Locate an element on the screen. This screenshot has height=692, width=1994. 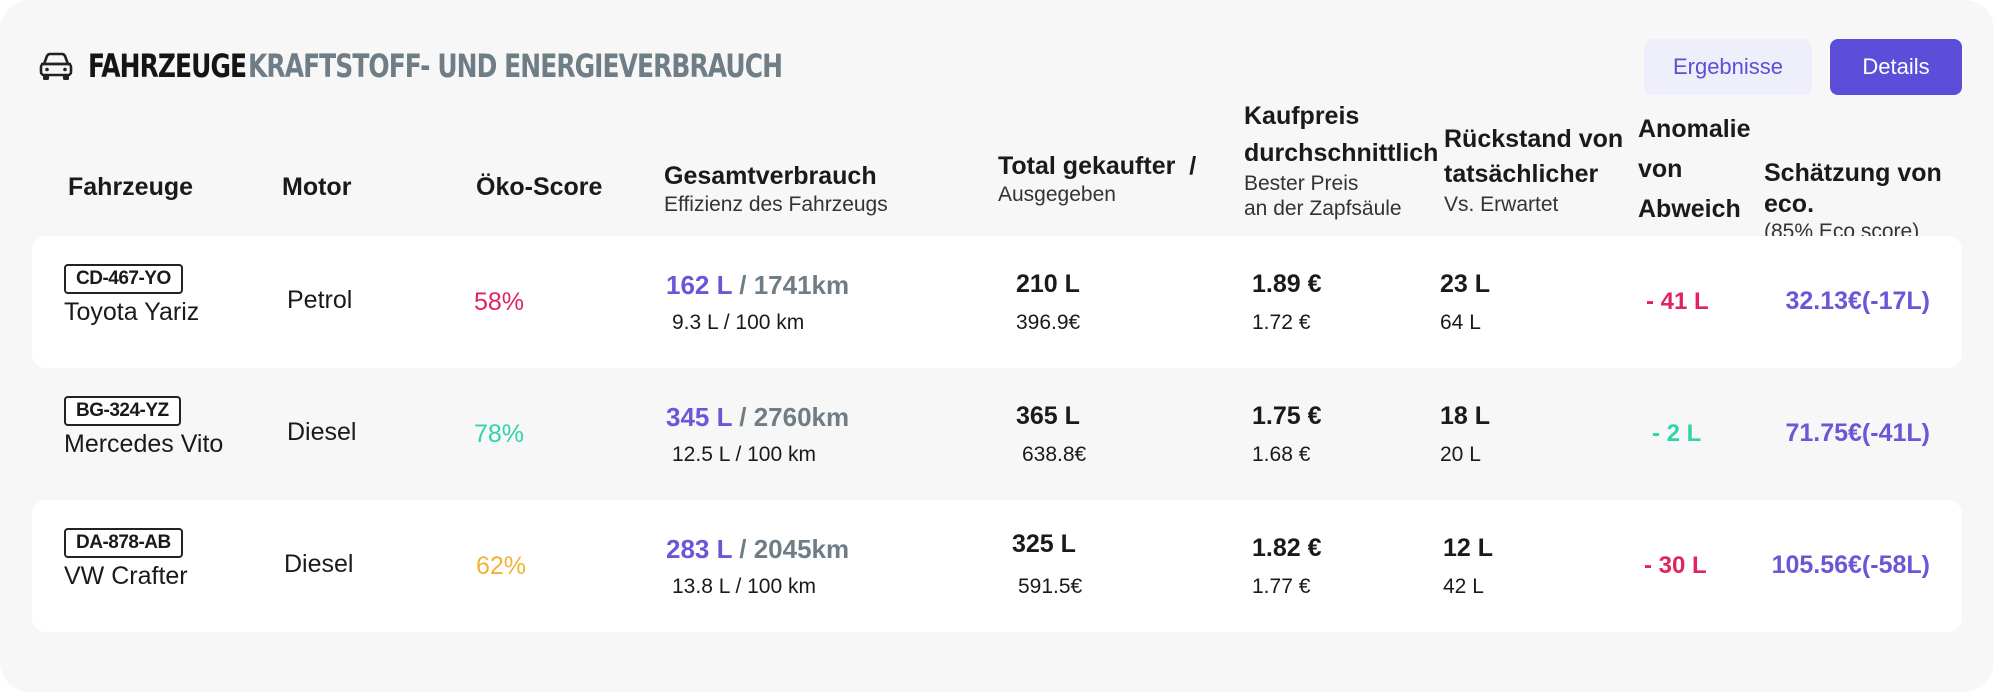
column-header-backlog-sub: Vs. Erwartet is located at coordinates (1501, 204).